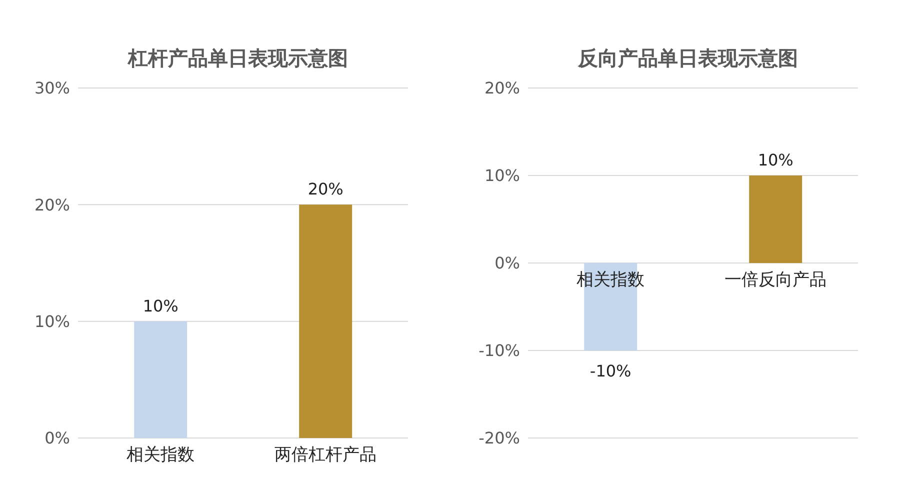  I want to click on data-label: -10%, so click(611, 371).